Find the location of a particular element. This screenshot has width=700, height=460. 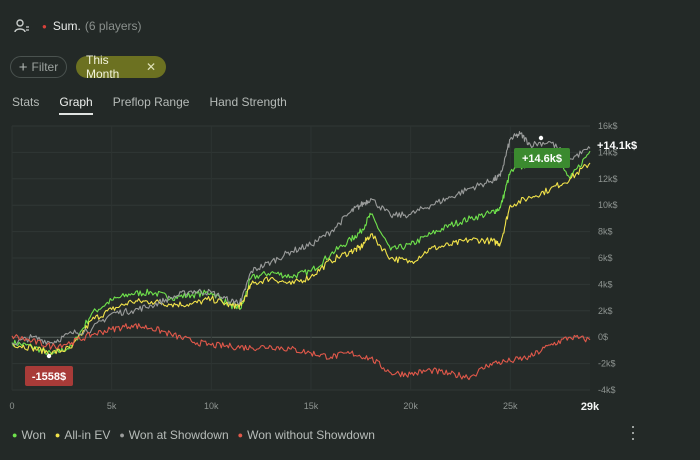

x-tick-label: 15k is located at coordinates (311, 406).